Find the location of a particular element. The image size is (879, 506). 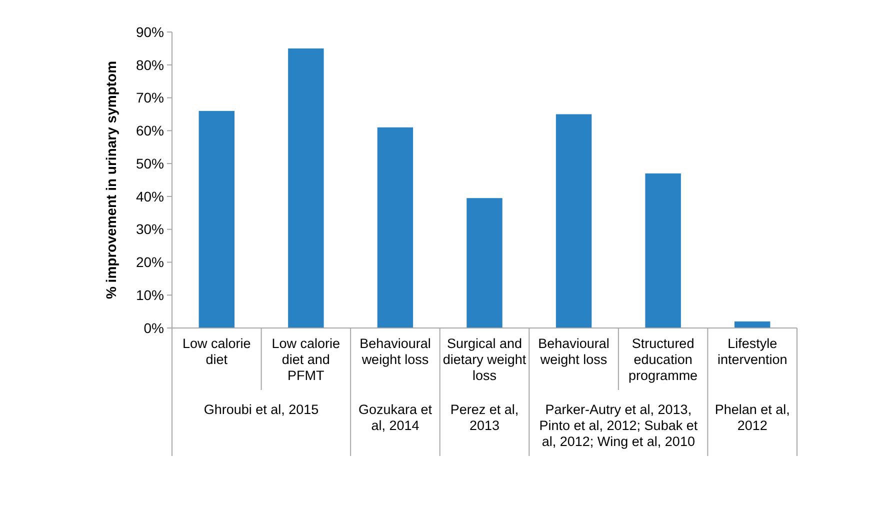

y-axis-title: % improvement in urinary symptom is located at coordinates (111, 180).